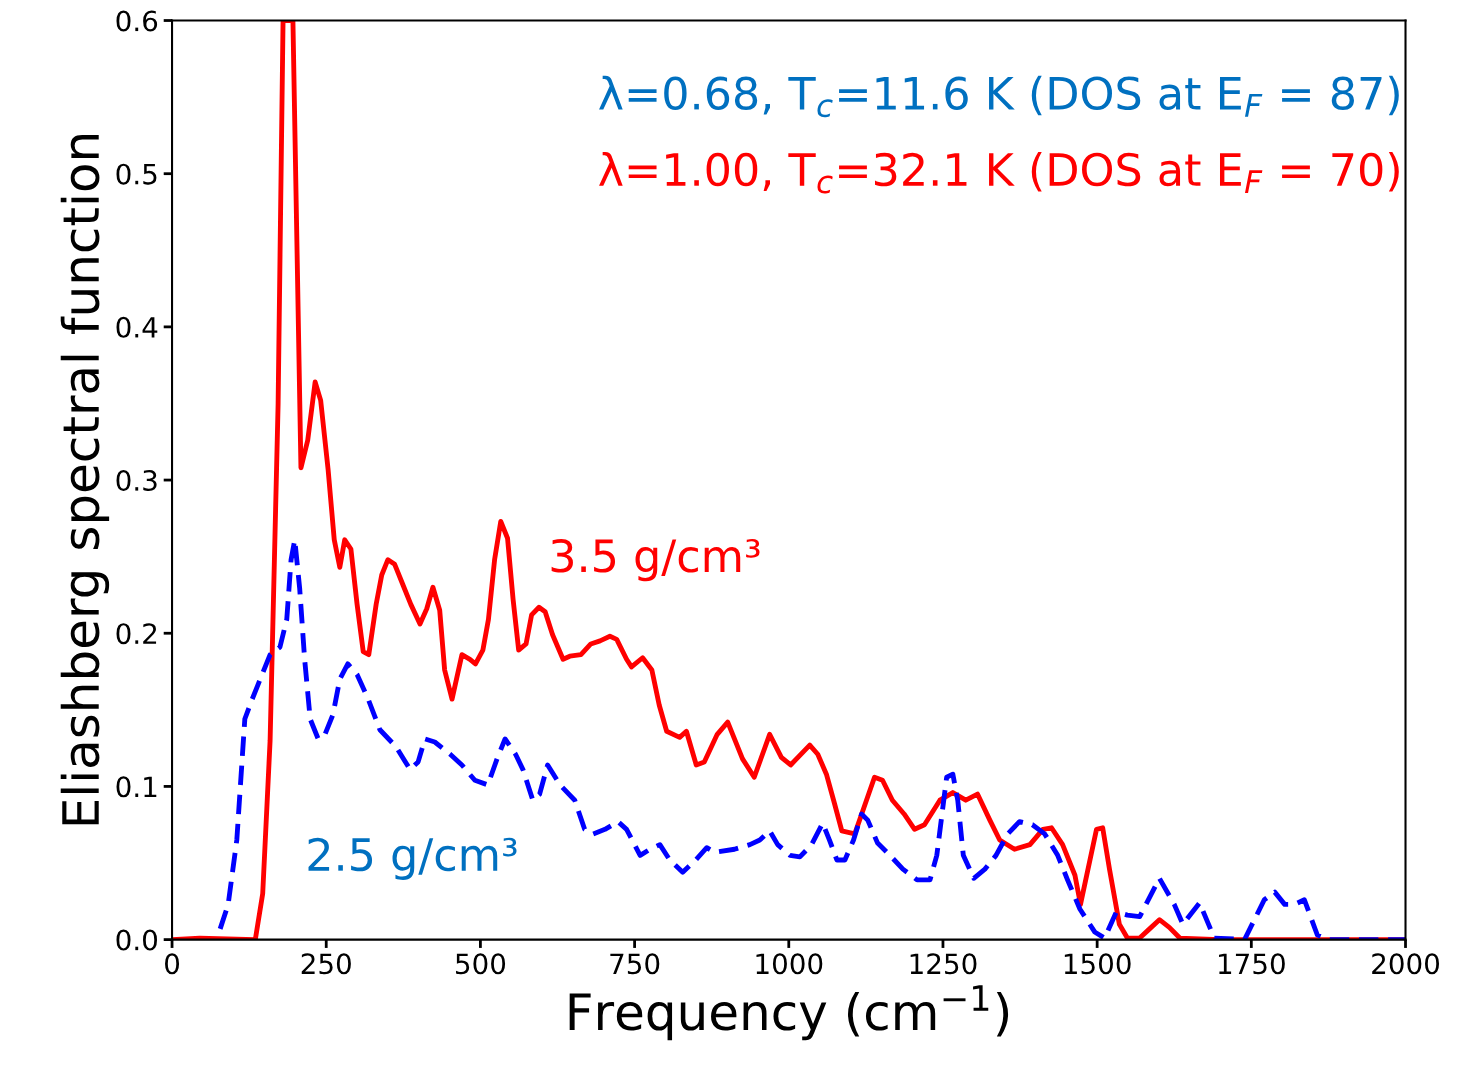 This screenshot has width=1458, height=1080. I want to click on y-tick-label: 0.1, so click(136, 787).